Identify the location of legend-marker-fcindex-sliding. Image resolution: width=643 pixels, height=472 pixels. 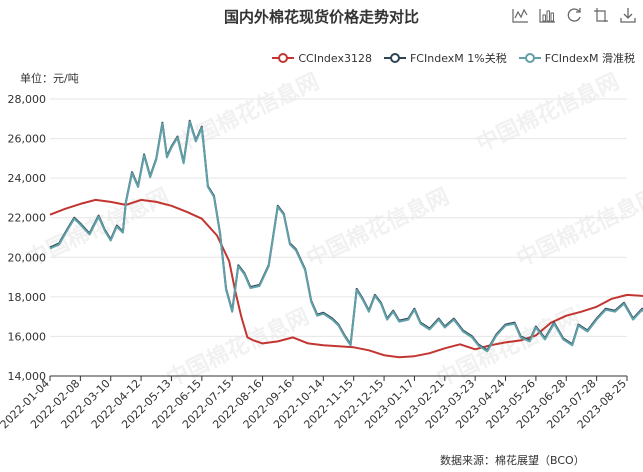
(529, 58).